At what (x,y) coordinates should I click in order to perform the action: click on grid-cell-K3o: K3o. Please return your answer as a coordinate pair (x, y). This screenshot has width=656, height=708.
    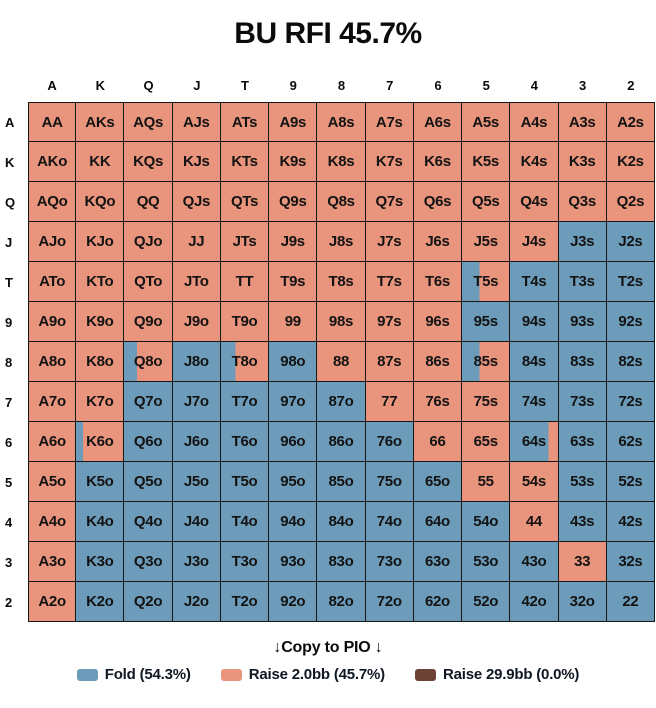
    Looking at the image, I should click on (100, 562).